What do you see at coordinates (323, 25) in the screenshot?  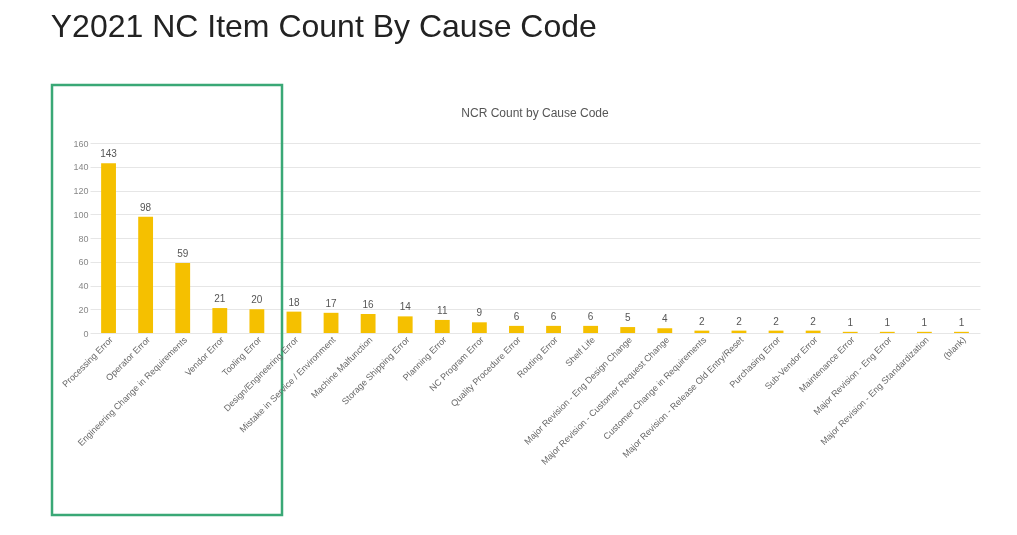 I see `chart-title: Y2021 NC Item Count By Cause Code` at bounding box center [323, 25].